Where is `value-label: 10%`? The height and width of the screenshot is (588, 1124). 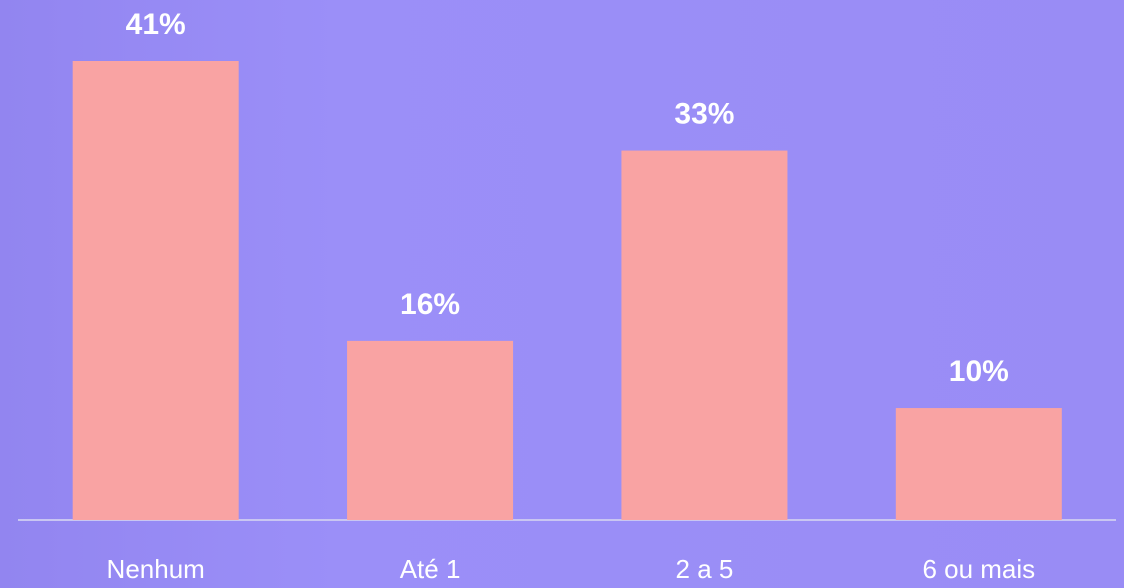 value-label: 10% is located at coordinates (979, 371).